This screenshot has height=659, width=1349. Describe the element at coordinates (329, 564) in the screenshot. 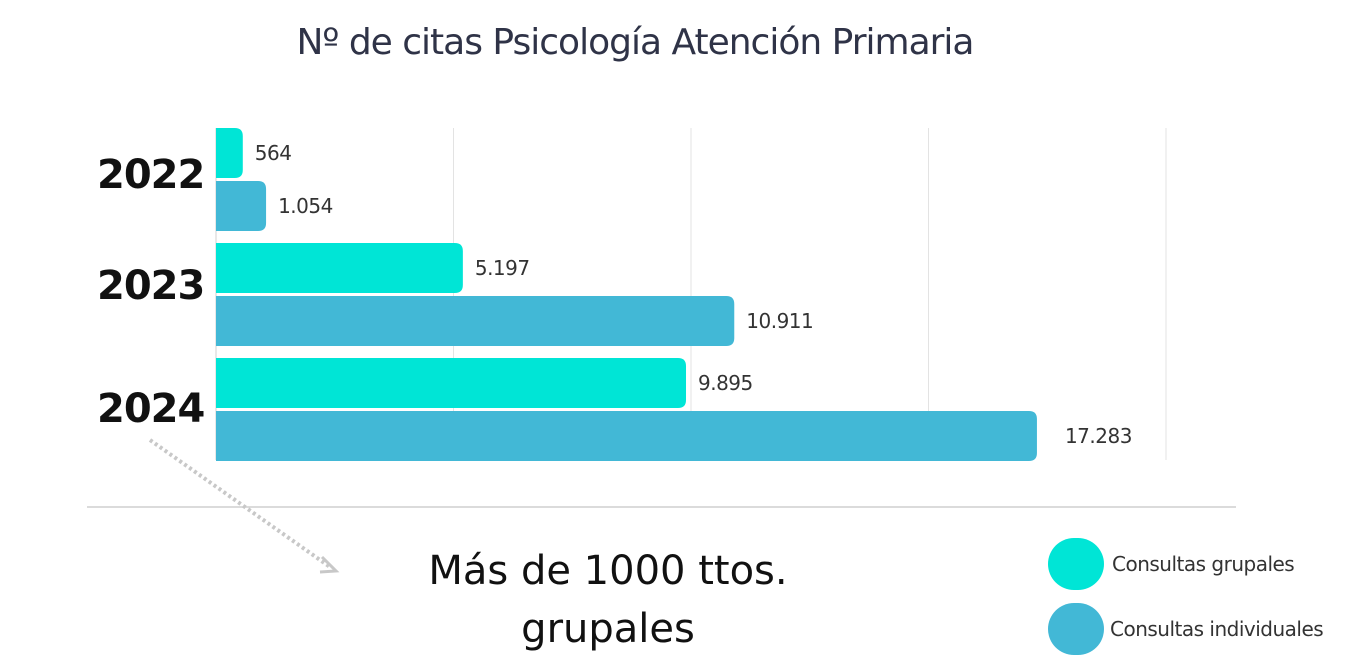

I see `annotation-arrowhead` at that location.